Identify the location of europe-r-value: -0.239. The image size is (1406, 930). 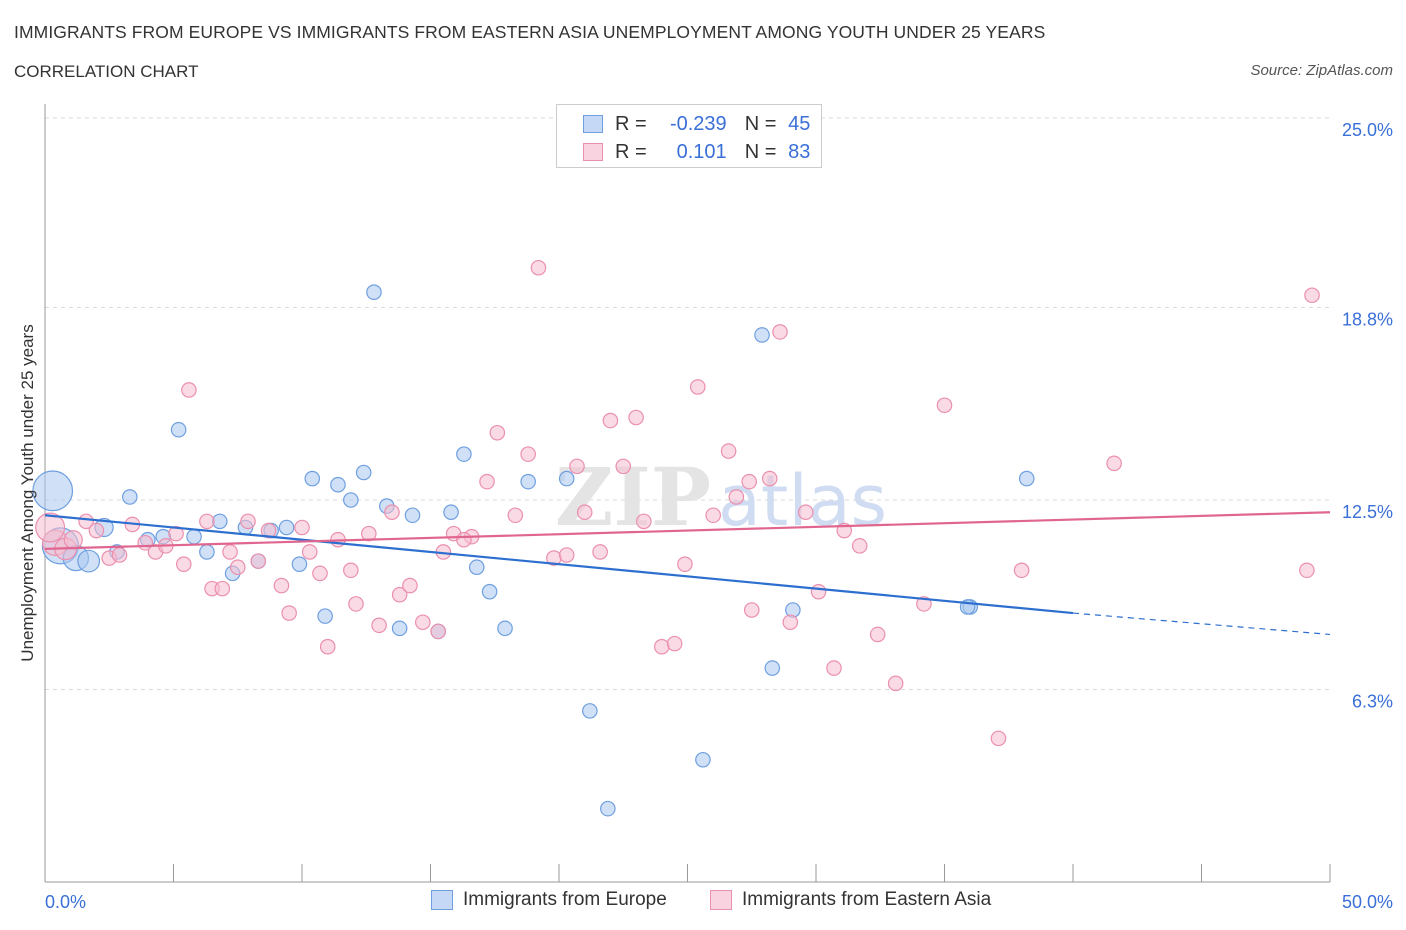
(698, 123).